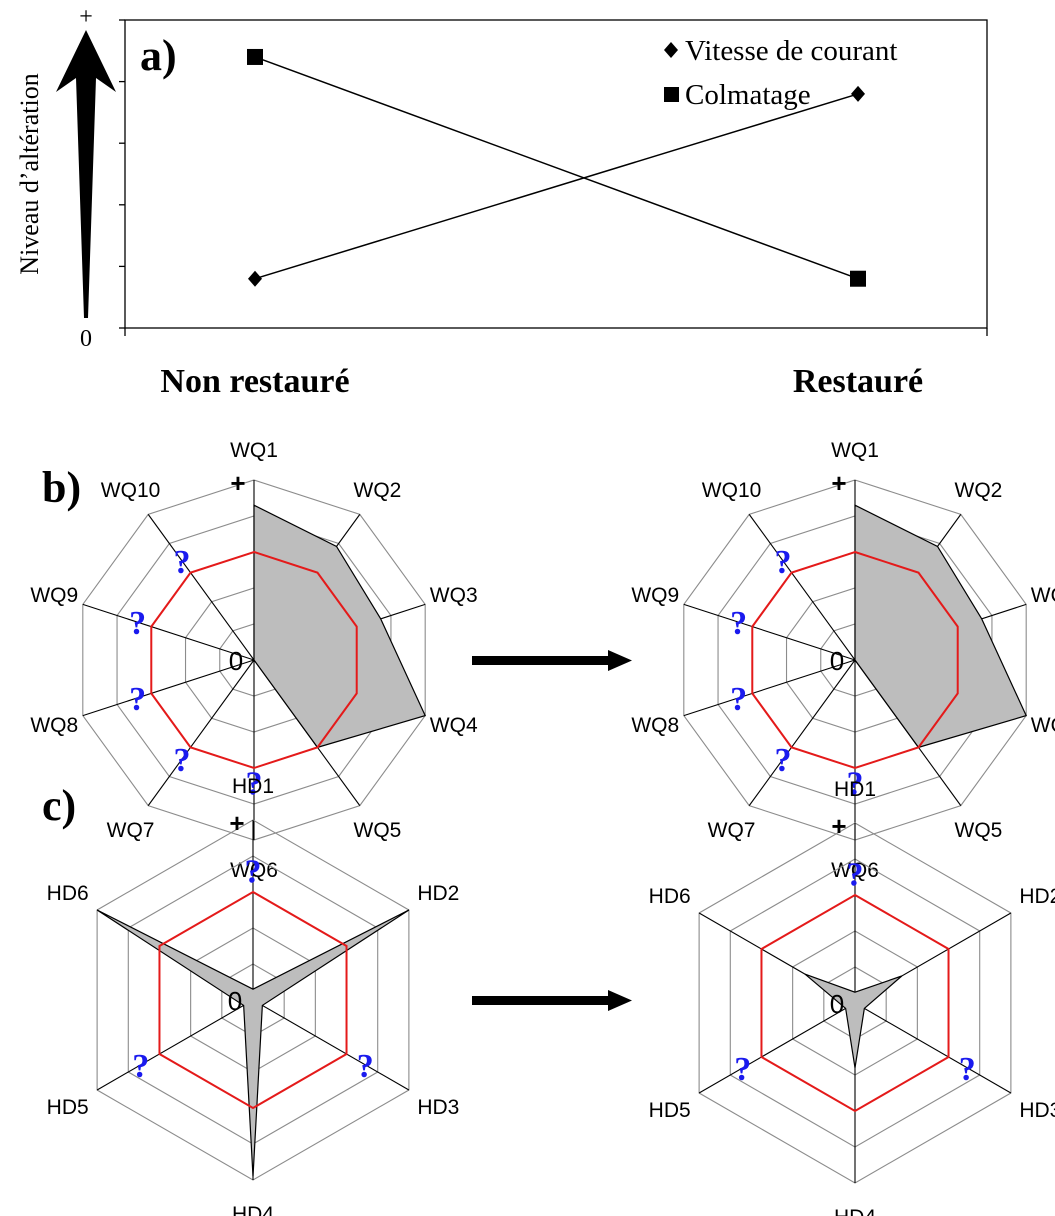  What do you see at coordinates (61, 487) in the screenshot?
I see `panel-letter-b: b)` at bounding box center [61, 487].